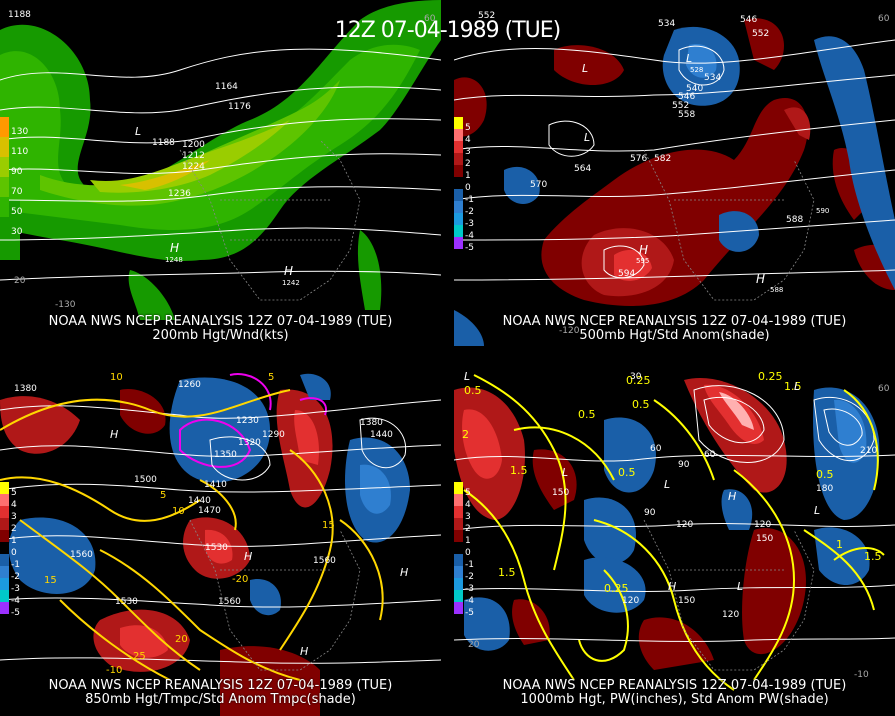 This screenshot has width=895, height=716. I want to click on contour-label: 564, so click(583, 169).